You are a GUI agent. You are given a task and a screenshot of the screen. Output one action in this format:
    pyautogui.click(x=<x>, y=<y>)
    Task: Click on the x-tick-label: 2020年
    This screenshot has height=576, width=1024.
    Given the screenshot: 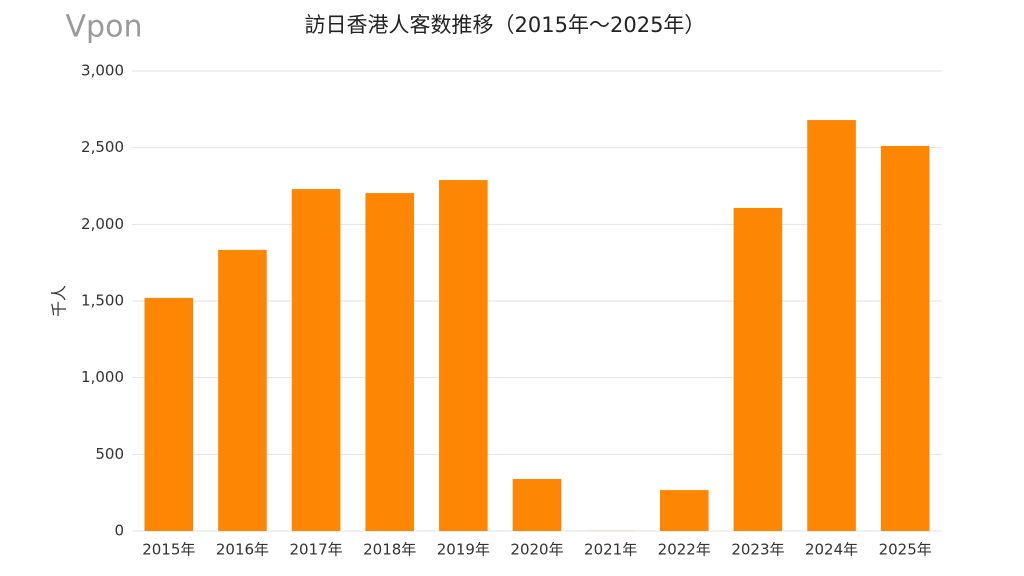 What is the action you would take?
    pyautogui.click(x=536, y=550)
    